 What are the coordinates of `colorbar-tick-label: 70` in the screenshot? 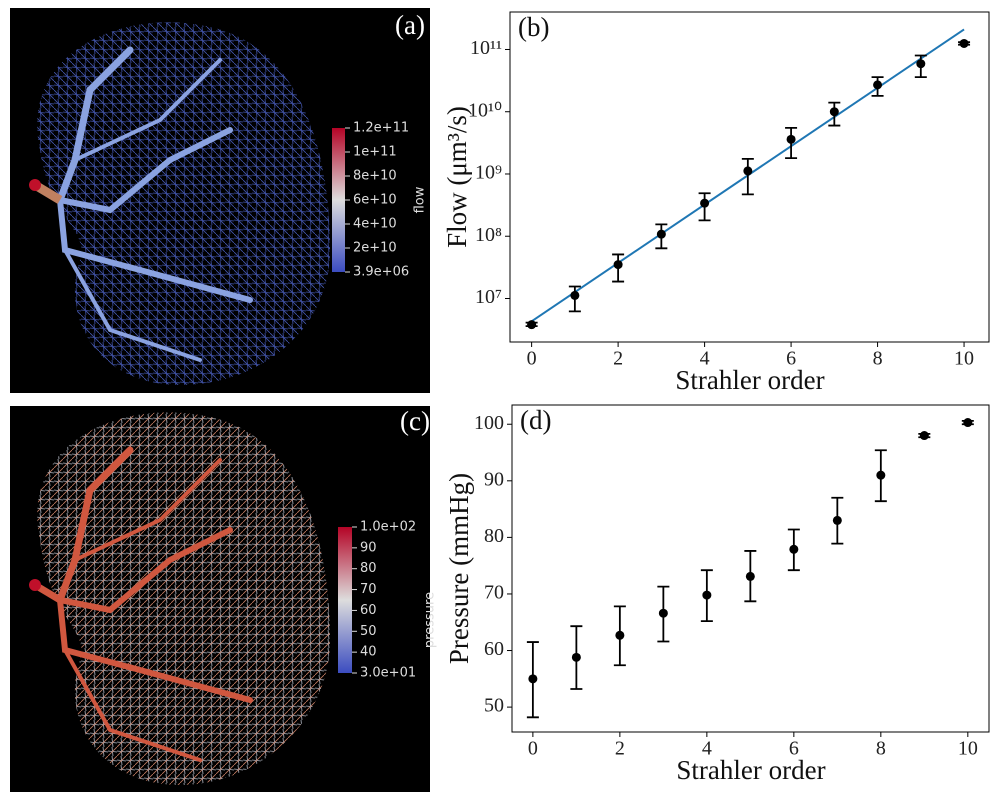 It's located at (368, 589).